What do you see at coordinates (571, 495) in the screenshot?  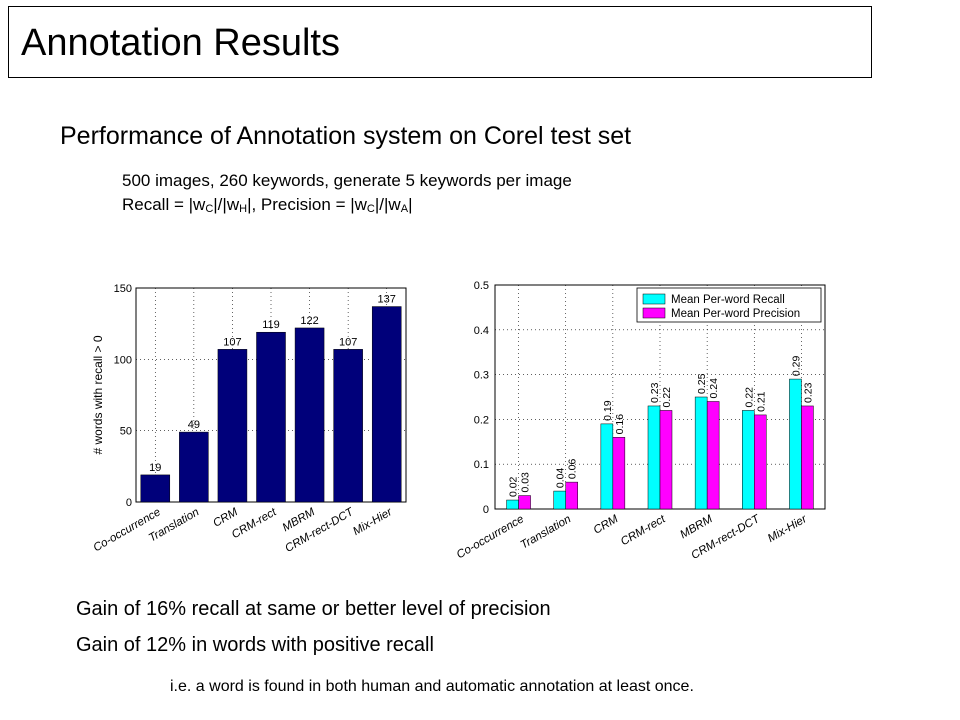 I see `precision-bar-translation` at bounding box center [571, 495].